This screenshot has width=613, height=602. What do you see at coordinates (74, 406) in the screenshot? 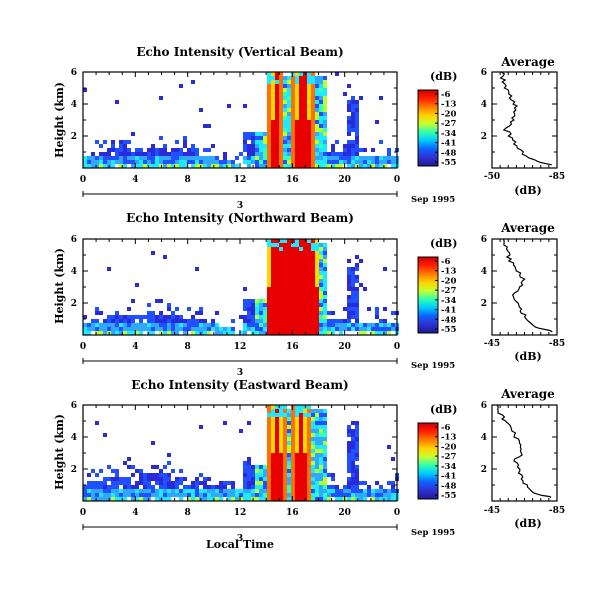
I see `y-tick-label: 6` at bounding box center [74, 406].